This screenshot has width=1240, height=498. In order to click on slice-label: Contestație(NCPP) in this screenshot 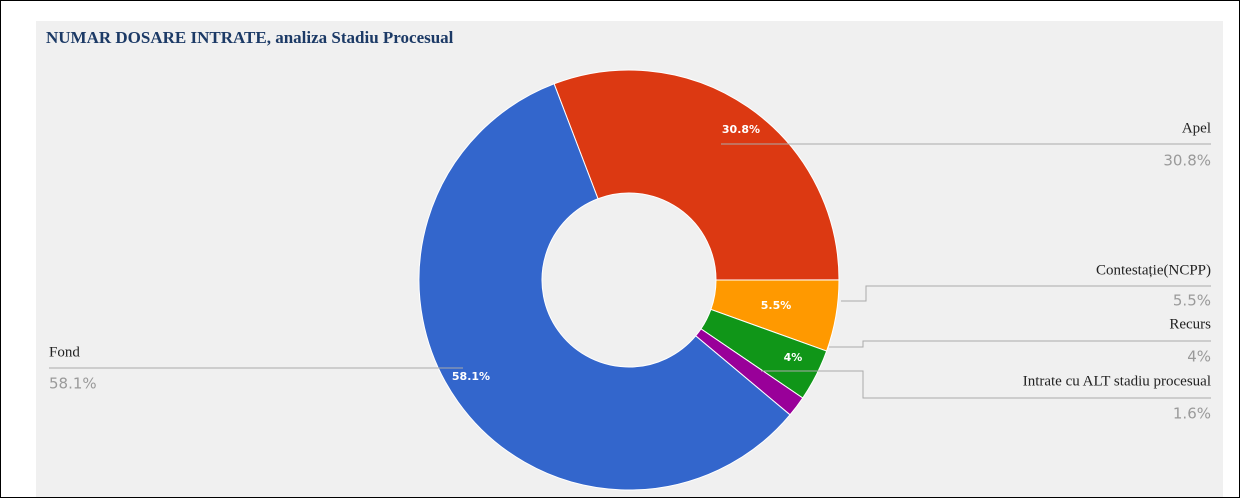, I will do `click(1153, 270)`.